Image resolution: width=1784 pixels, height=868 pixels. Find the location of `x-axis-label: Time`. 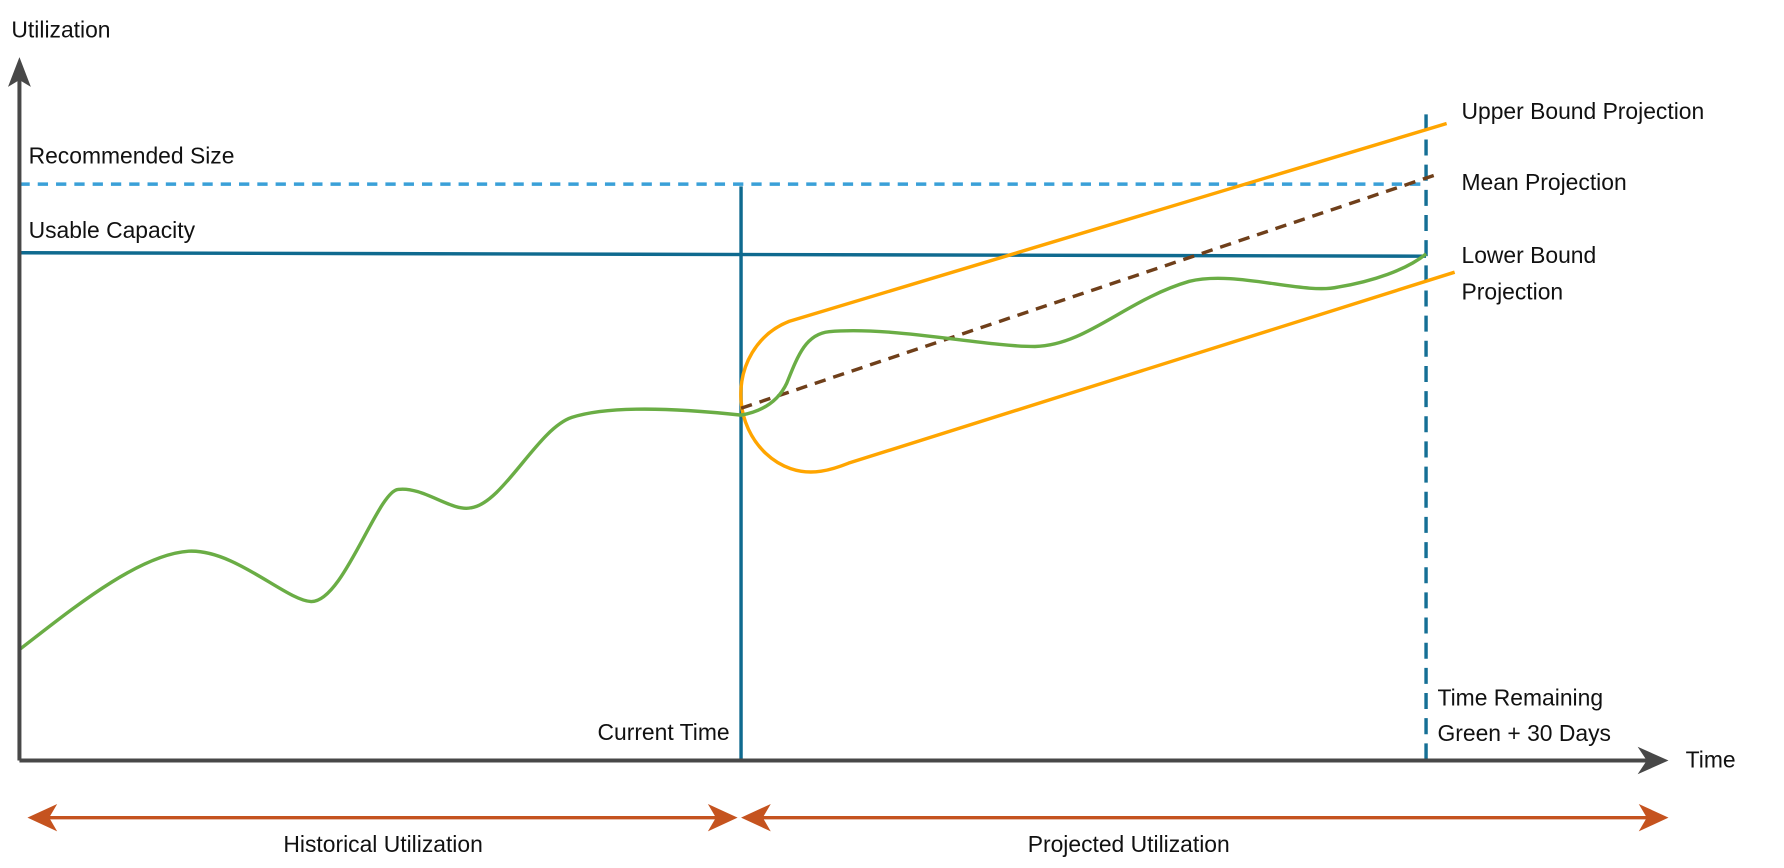

x-axis-label: Time is located at coordinates (1711, 759).